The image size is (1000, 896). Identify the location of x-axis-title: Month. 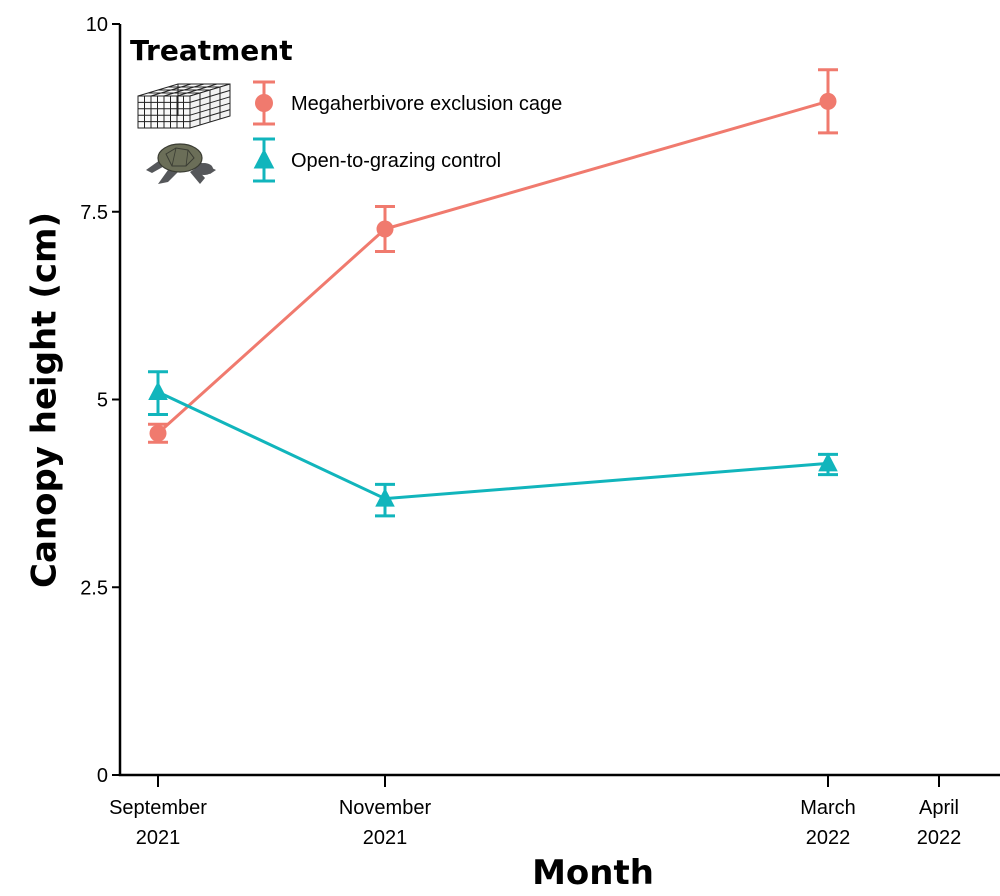
(593, 873).